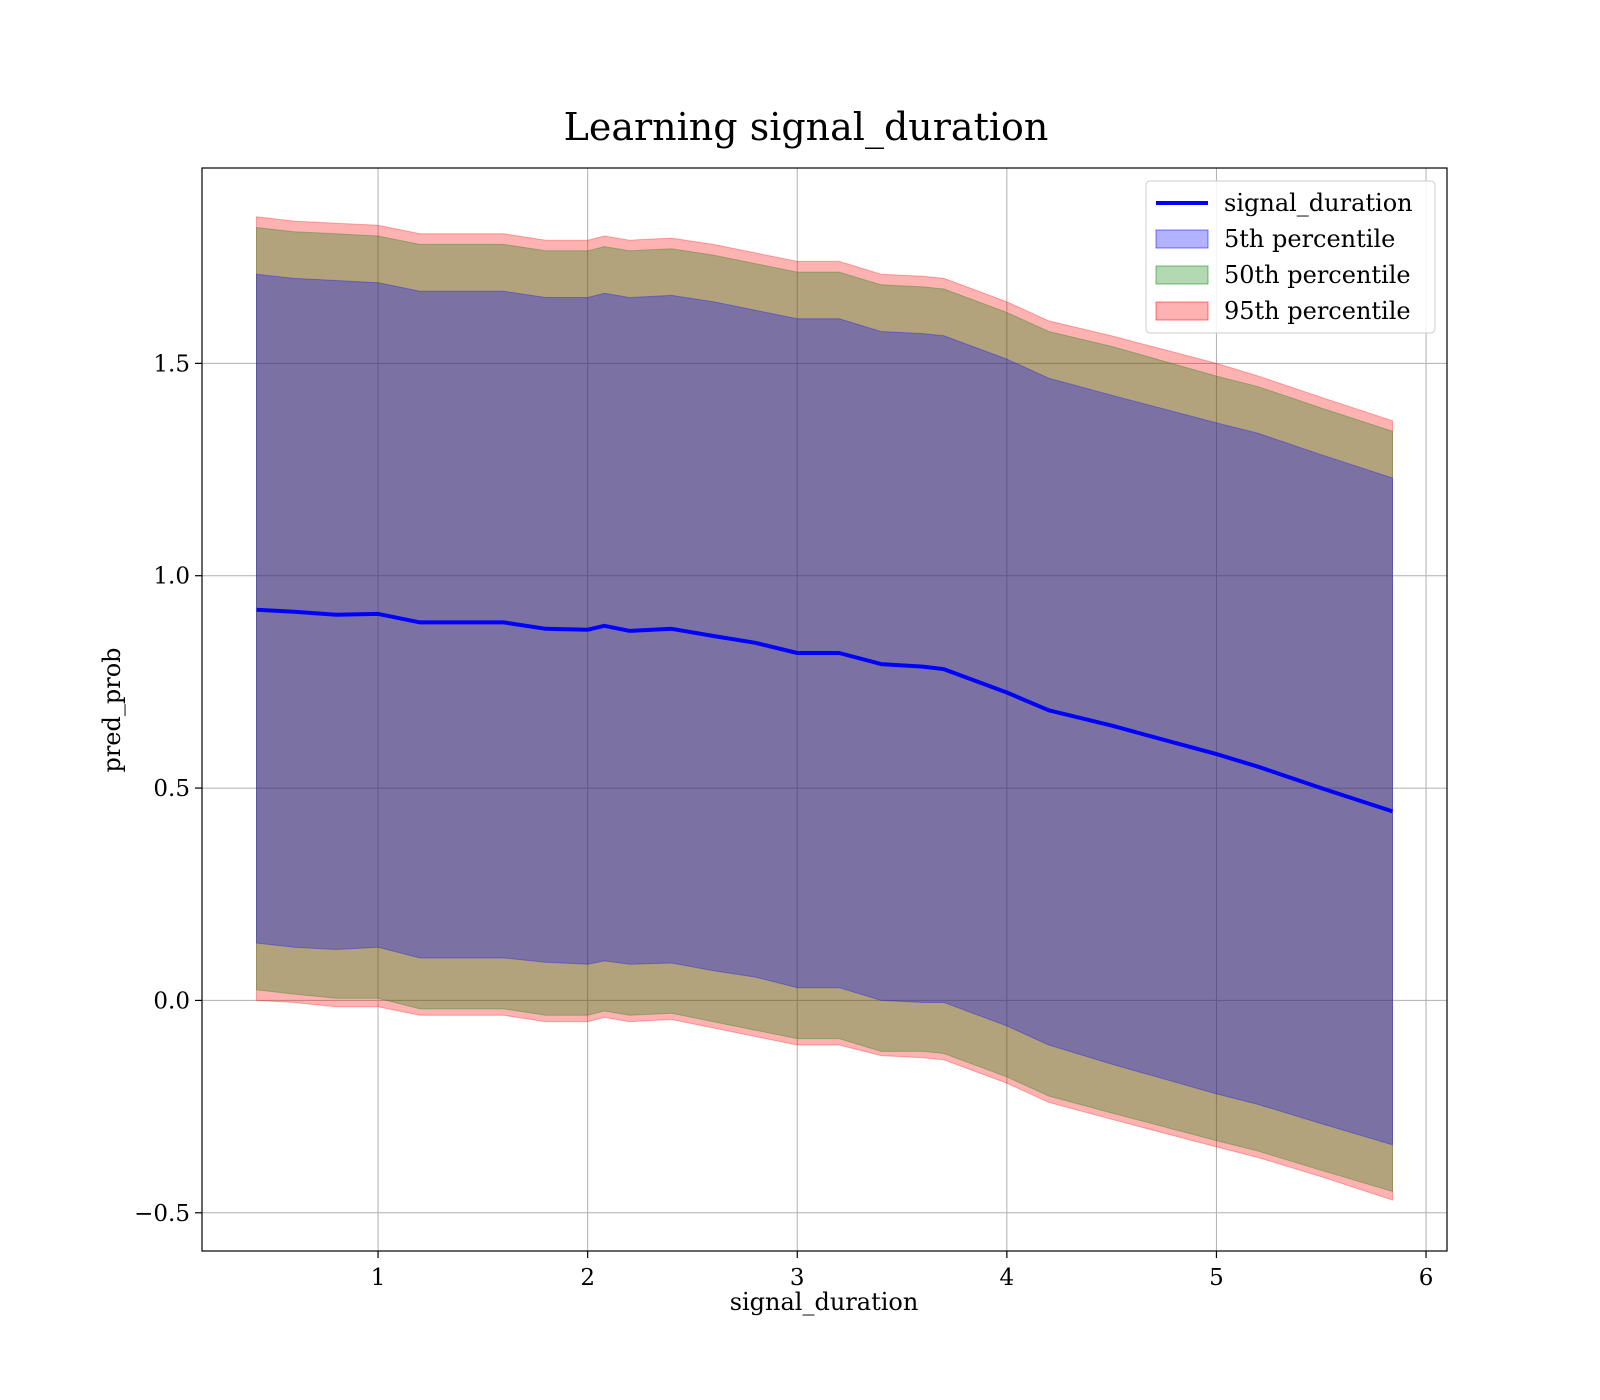 Image resolution: width=1600 pixels, height=1400 pixels. What do you see at coordinates (378, 1278) in the screenshot?
I see `x-tick-label: 1` at bounding box center [378, 1278].